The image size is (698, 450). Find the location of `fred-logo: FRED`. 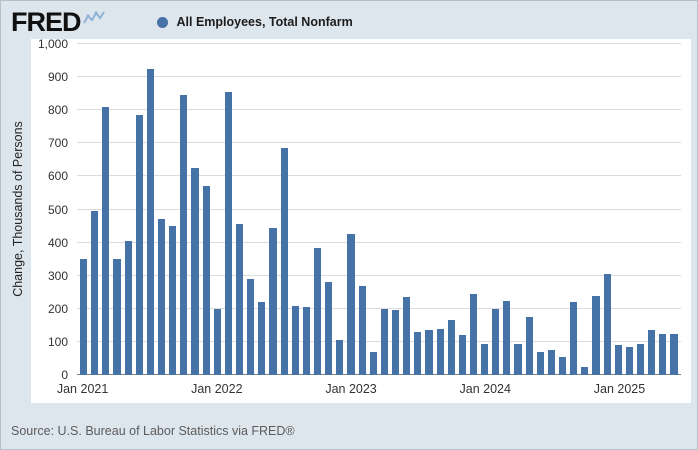

fred-logo: FRED is located at coordinates (58, 22).